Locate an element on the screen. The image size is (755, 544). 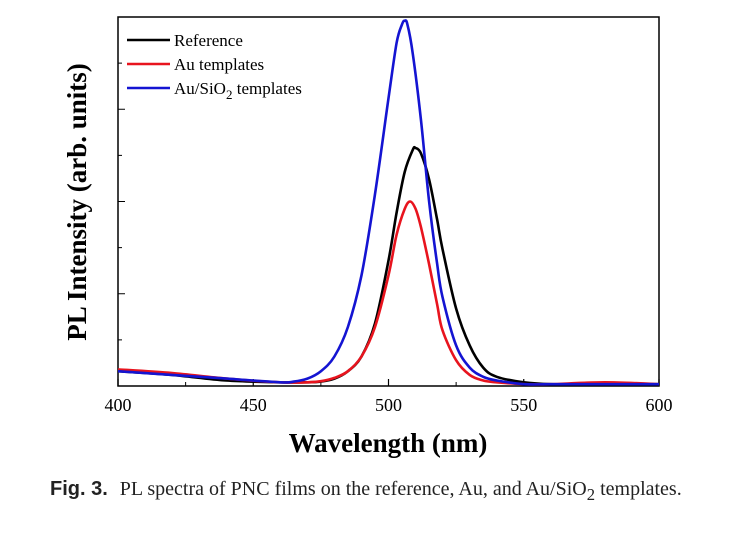
legend-label-au-sio2: Au/SiO2 templates is located at coordinates (238, 90).